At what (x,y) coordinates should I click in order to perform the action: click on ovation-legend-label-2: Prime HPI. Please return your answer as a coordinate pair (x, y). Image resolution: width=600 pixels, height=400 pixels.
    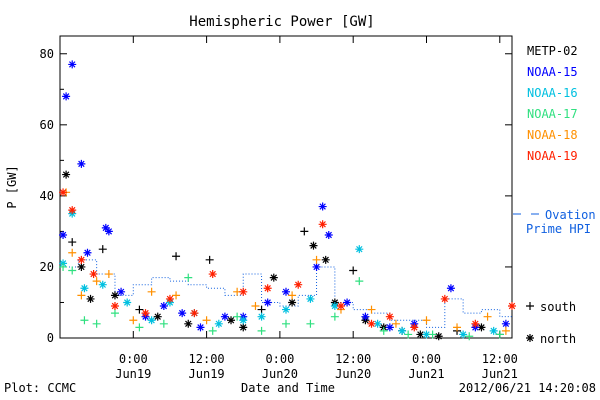
    Looking at the image, I should click on (558, 229).